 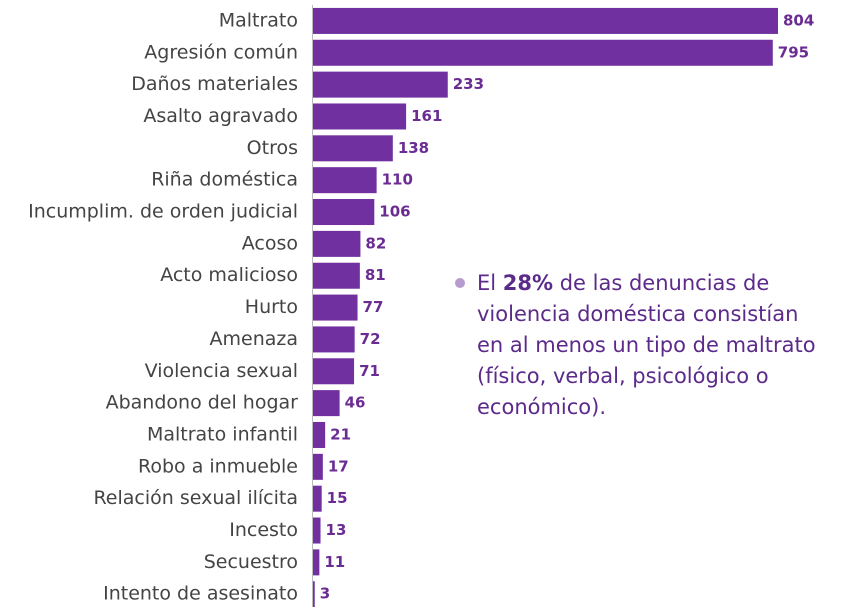 I want to click on category-label: Incumplim. de orden judicial, so click(x=163, y=212).